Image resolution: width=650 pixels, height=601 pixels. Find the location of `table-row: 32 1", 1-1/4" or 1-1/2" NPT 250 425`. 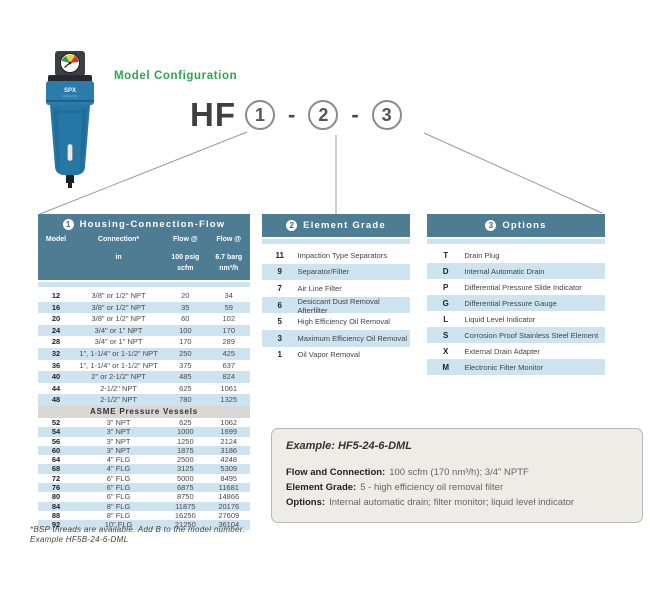

table-row: 32 1", 1-1/4" or 1-1/2" NPT 250 425 is located at coordinates (144, 353).